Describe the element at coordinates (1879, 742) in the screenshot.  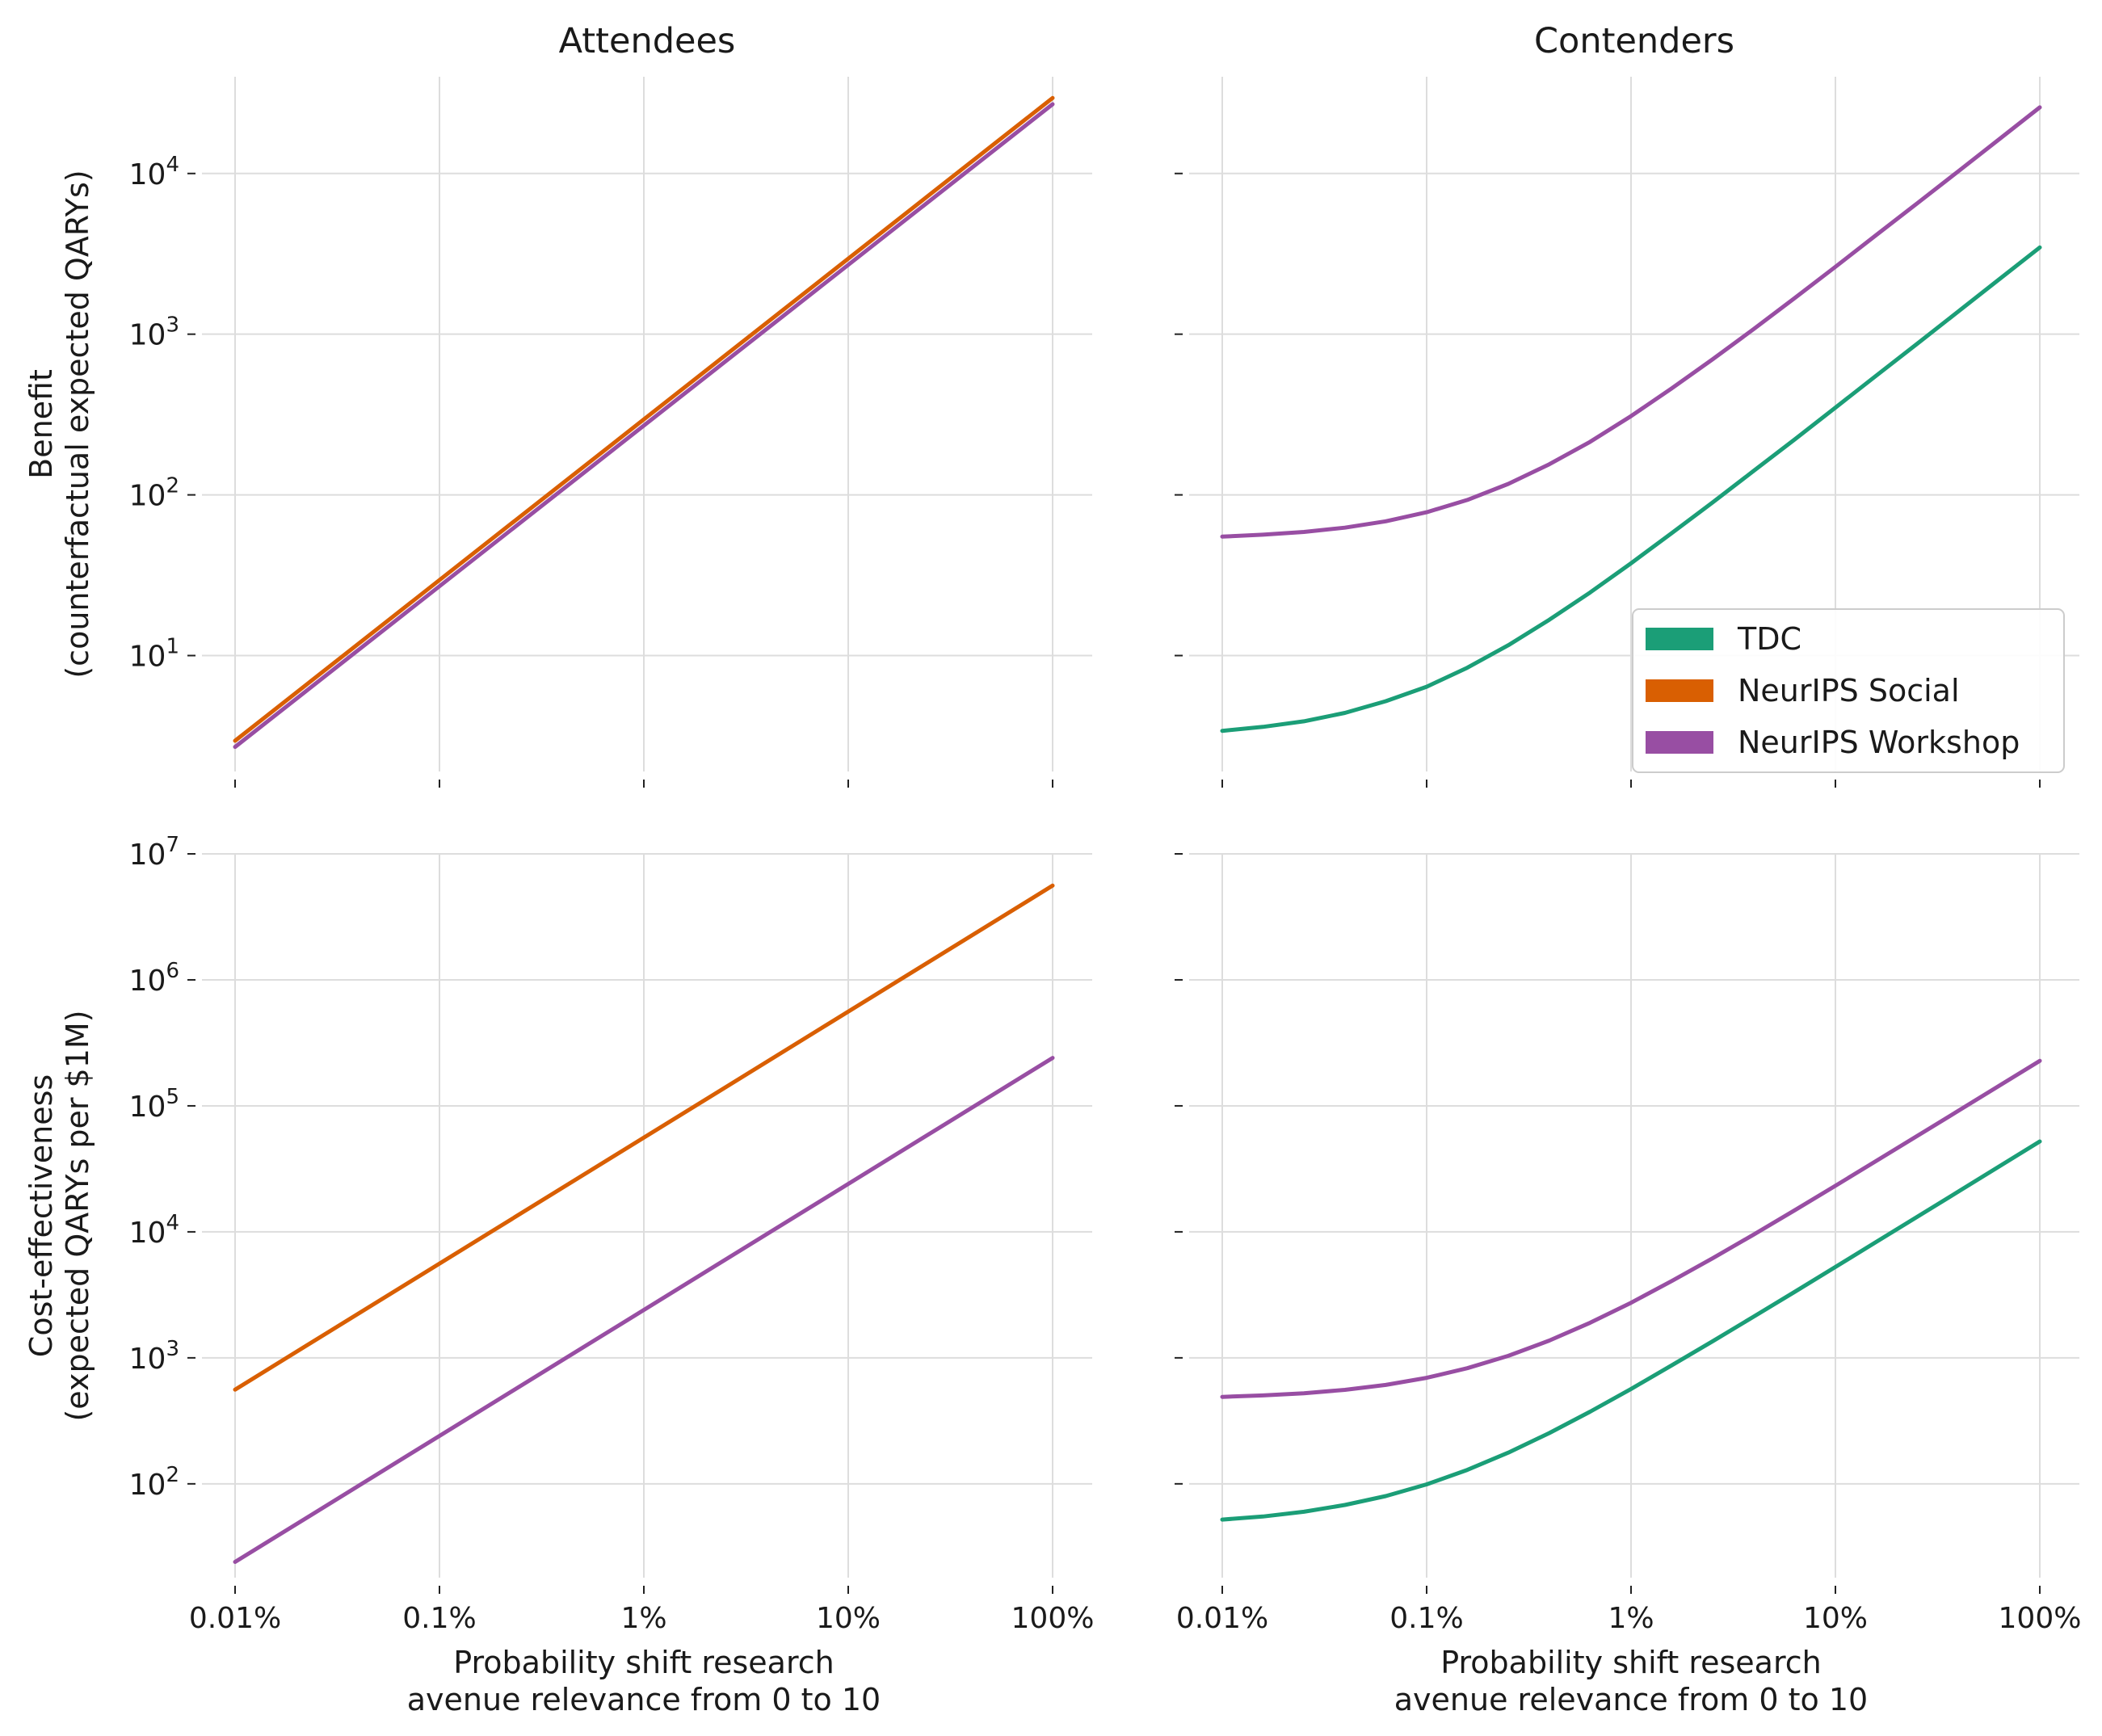
I see `legend-entry-label: NeurIPS Workshop` at that location.